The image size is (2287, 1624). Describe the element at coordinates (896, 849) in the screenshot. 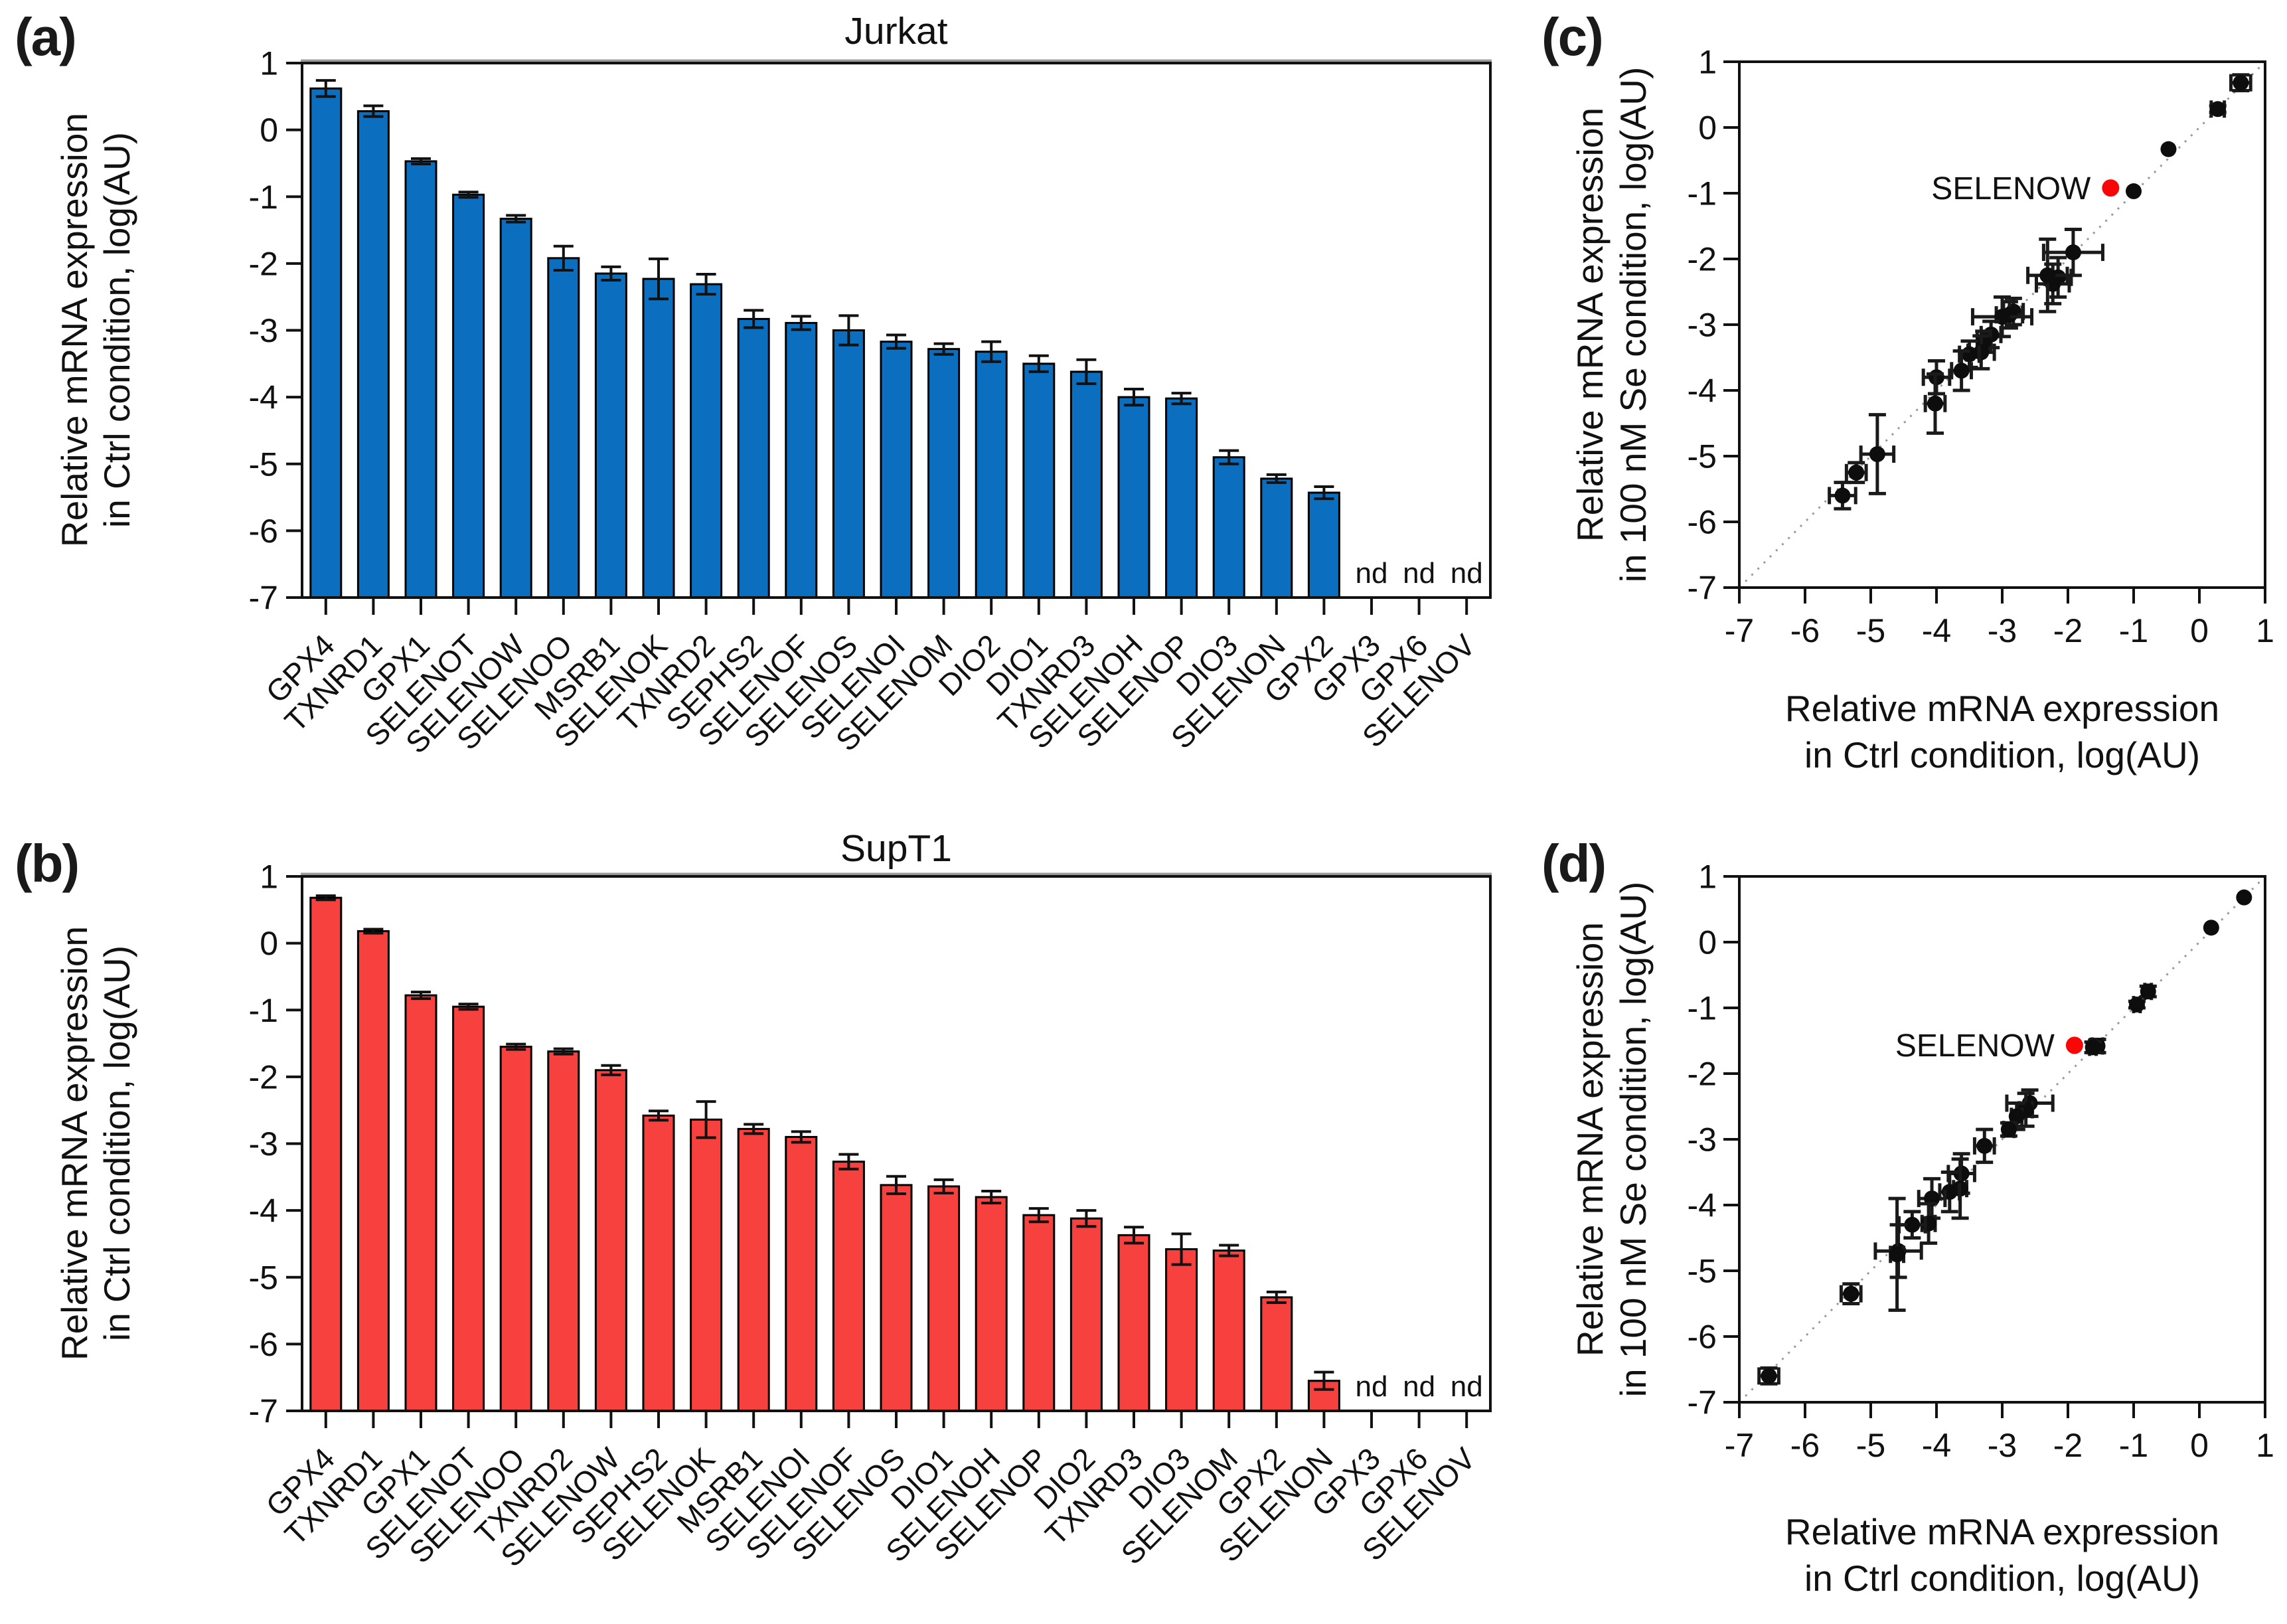

I see `panel-b-title: SupT1` at that location.